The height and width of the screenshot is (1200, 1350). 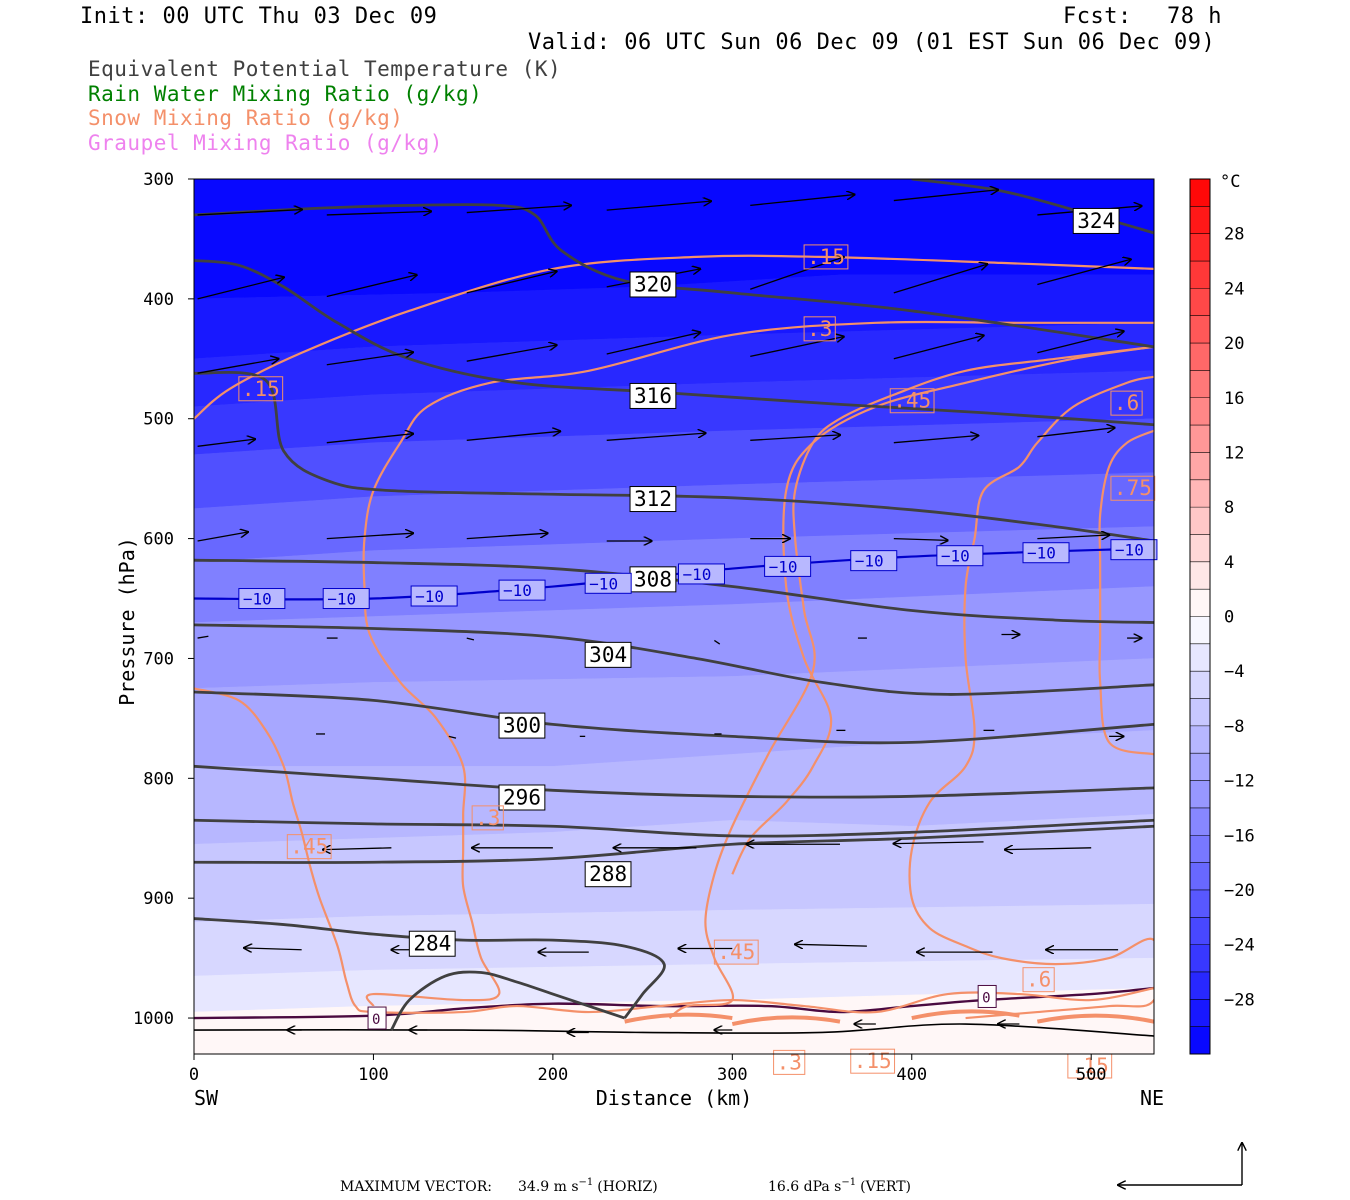 I want to click on theta-e-label-5: 308, so click(x=653, y=579).